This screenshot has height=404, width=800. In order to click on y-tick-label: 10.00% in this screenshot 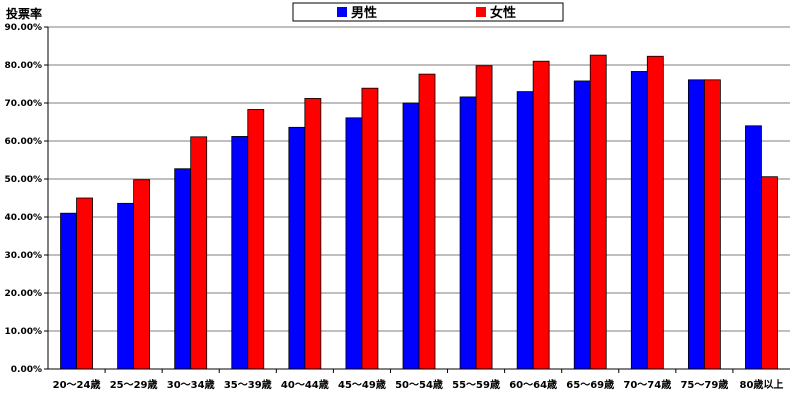, I will do `click(24, 332)`.